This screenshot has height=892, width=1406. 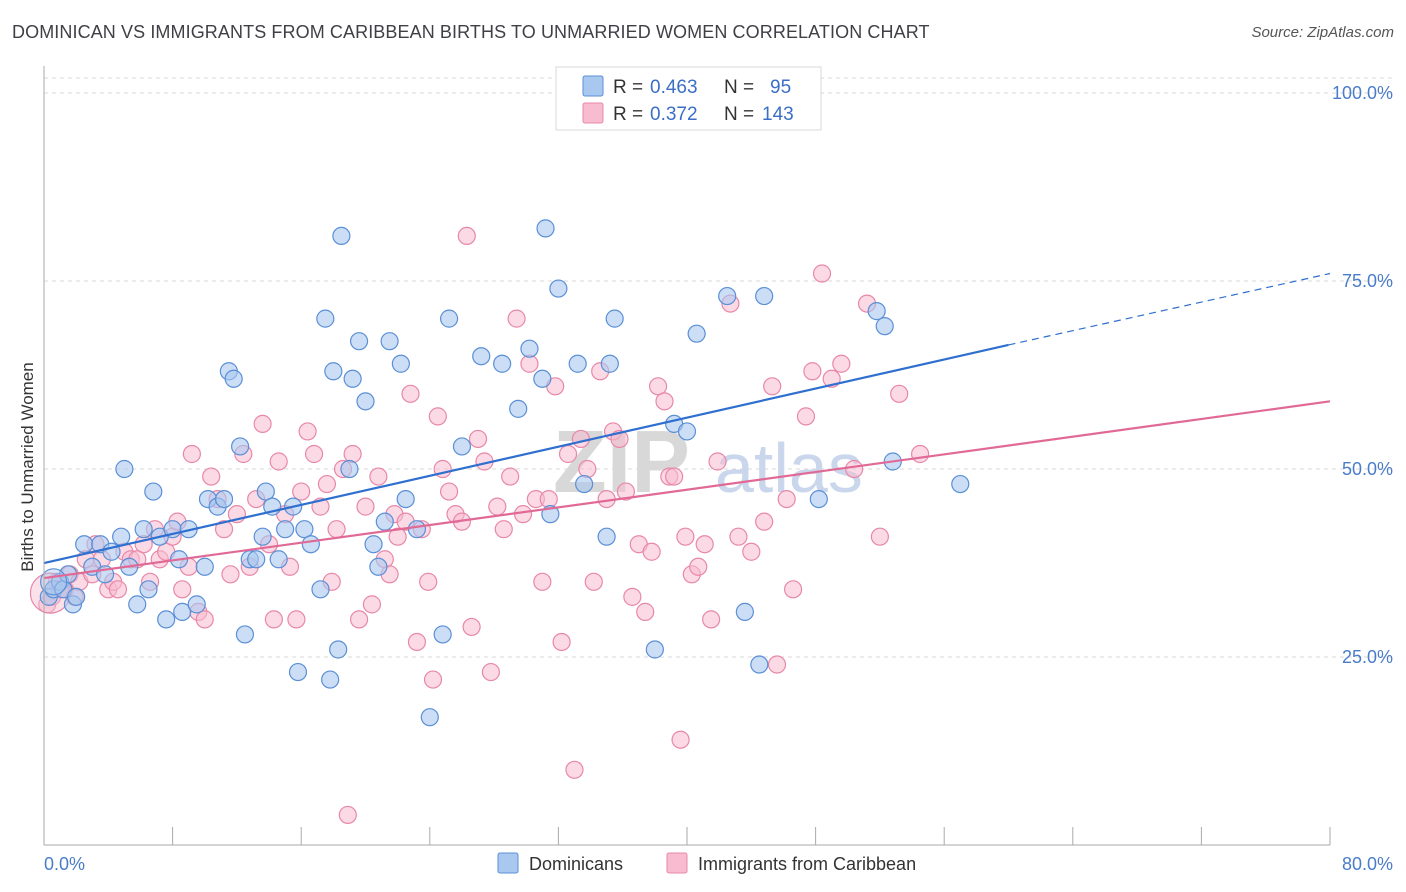 I want to click on legend-r-value: 0.463, so click(x=674, y=87).